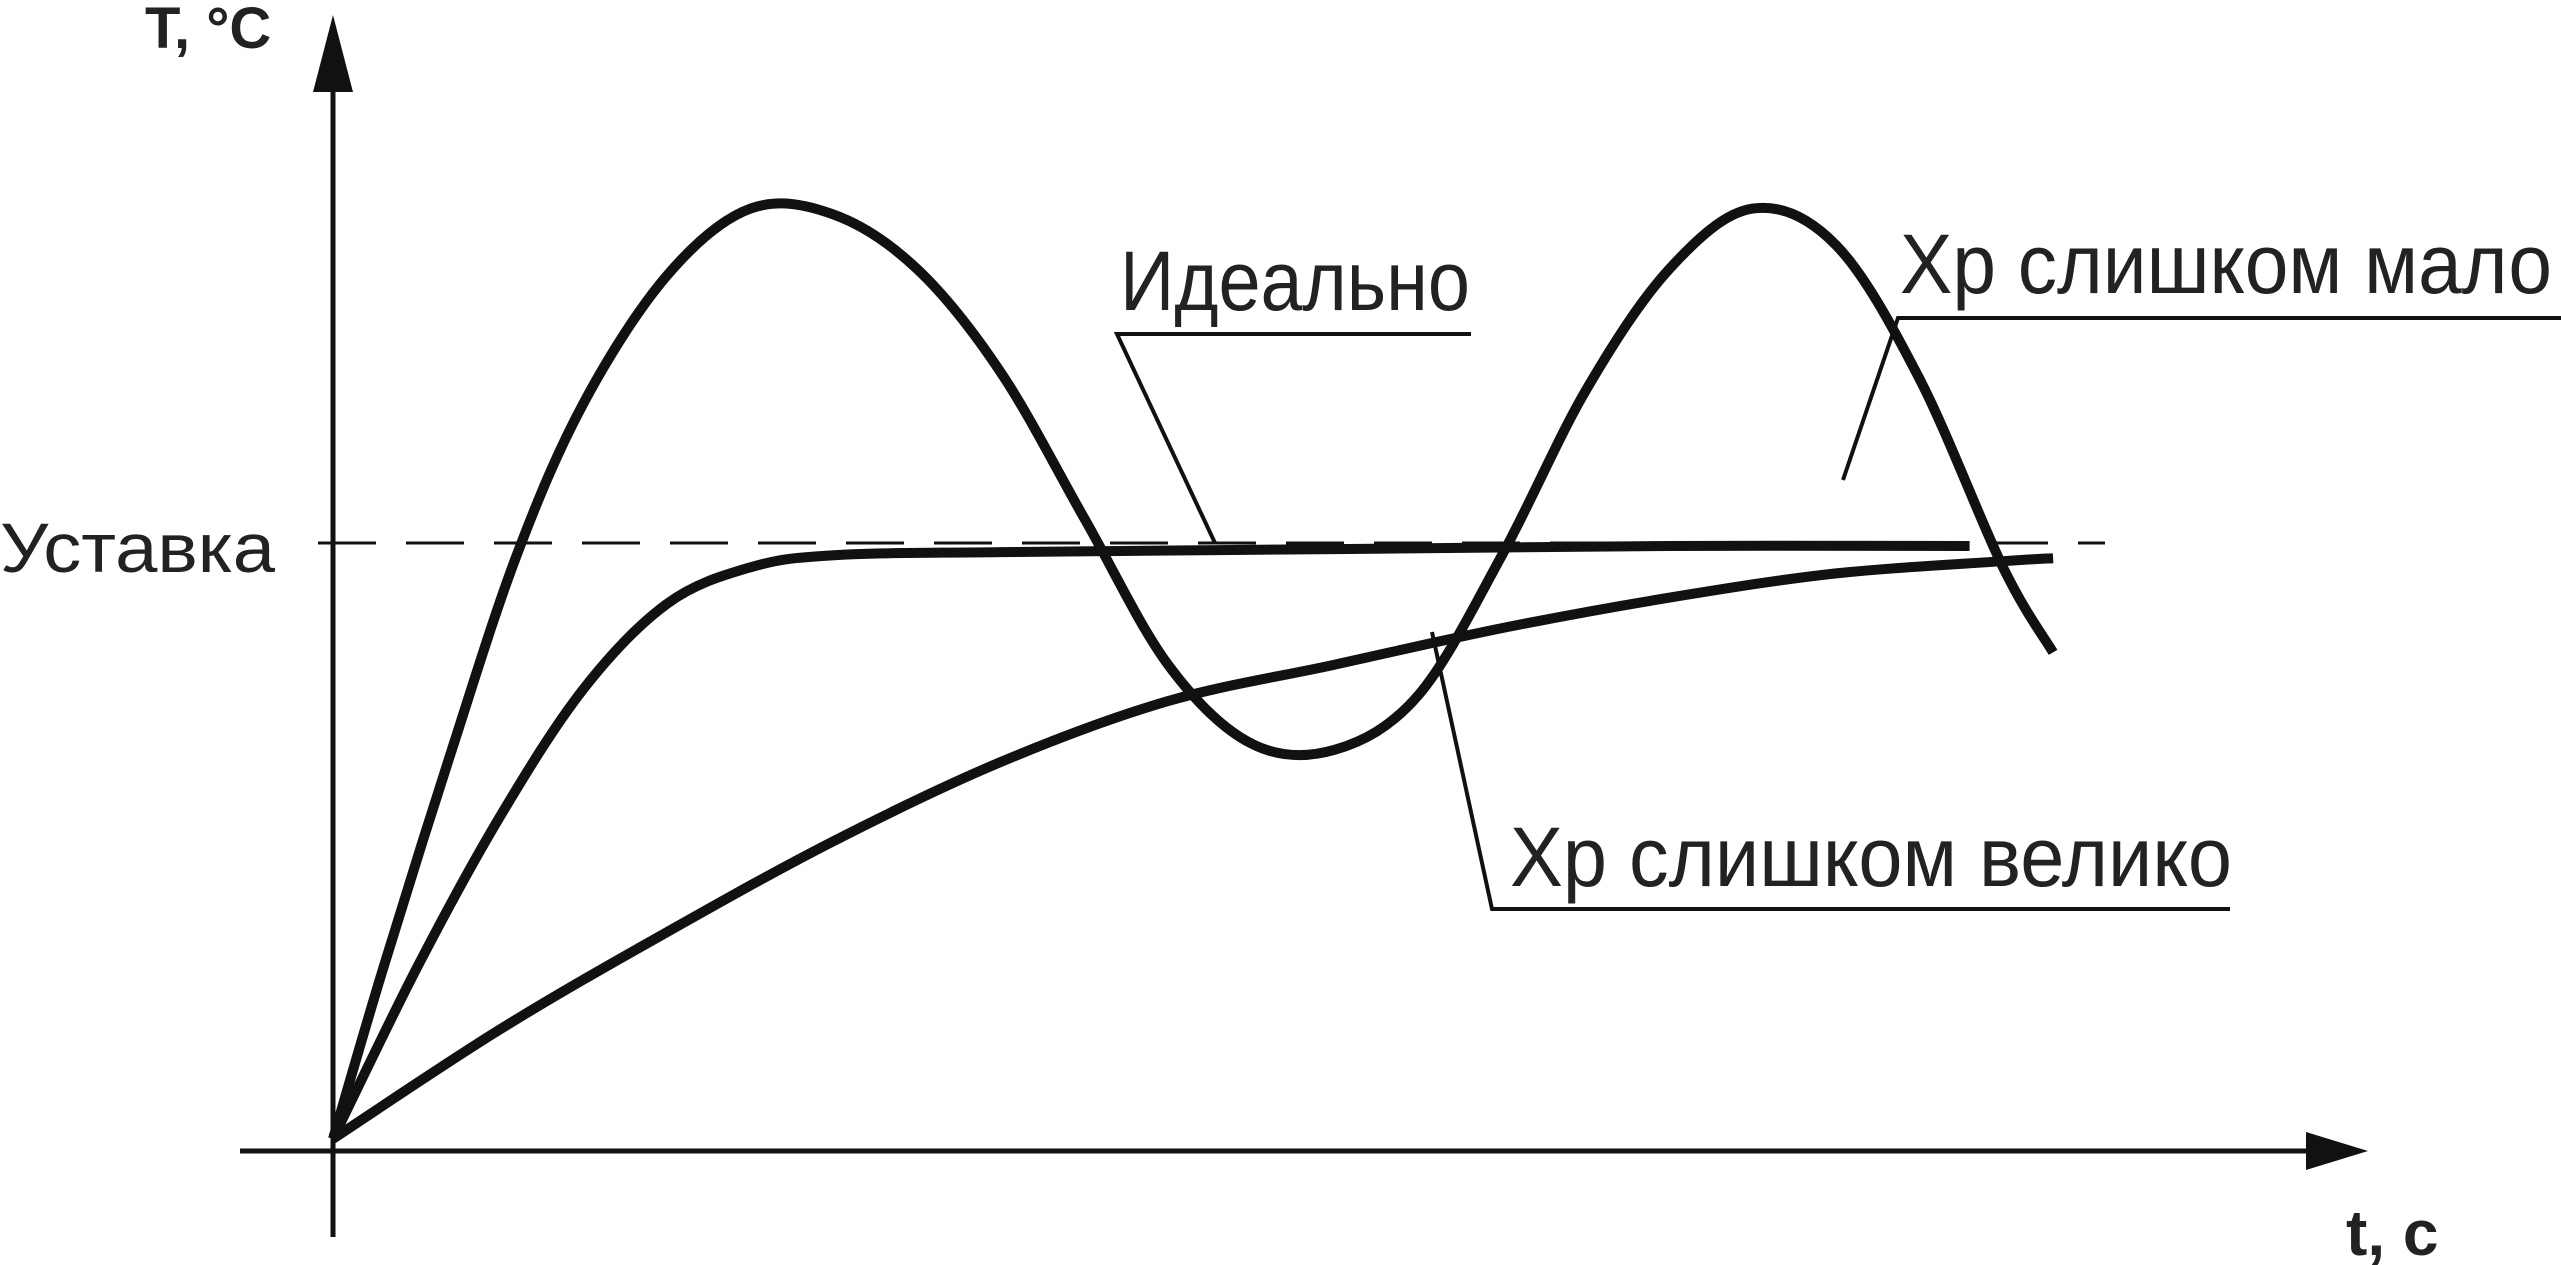 This screenshot has width=2561, height=1265. Describe the element at coordinates (1295, 281) in the screenshot. I see `annotation-ideal: Идеально` at that location.